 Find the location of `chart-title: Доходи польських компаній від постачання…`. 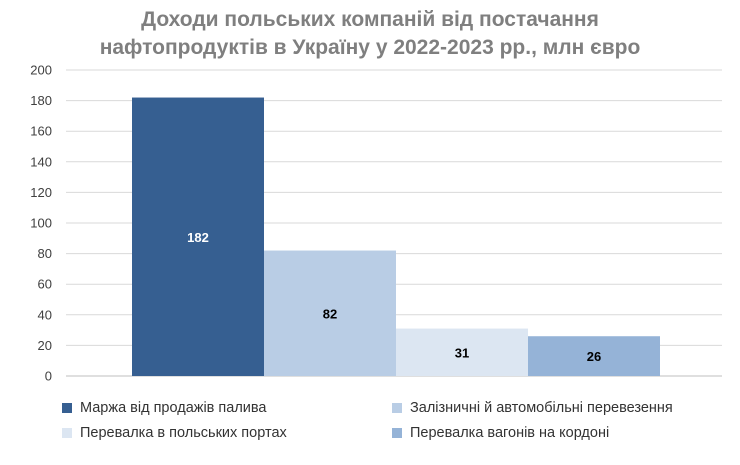

chart-title: Доходи польських компаній від постачання… is located at coordinates (370, 34).